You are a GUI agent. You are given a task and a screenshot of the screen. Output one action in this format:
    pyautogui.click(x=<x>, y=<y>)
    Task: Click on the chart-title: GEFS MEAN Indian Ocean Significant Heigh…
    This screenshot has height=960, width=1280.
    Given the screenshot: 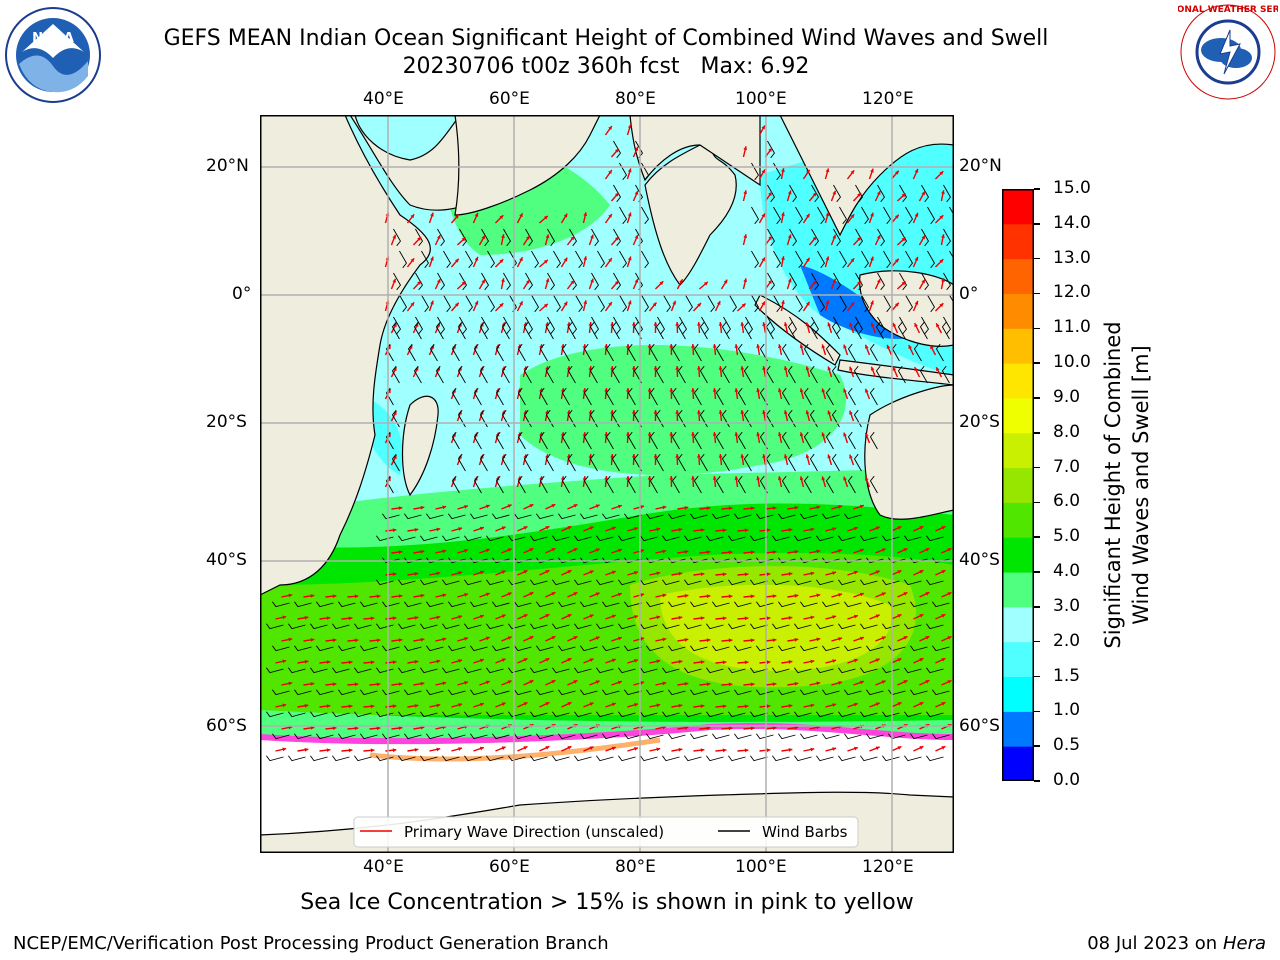 What is the action you would take?
    pyautogui.click(x=606, y=38)
    